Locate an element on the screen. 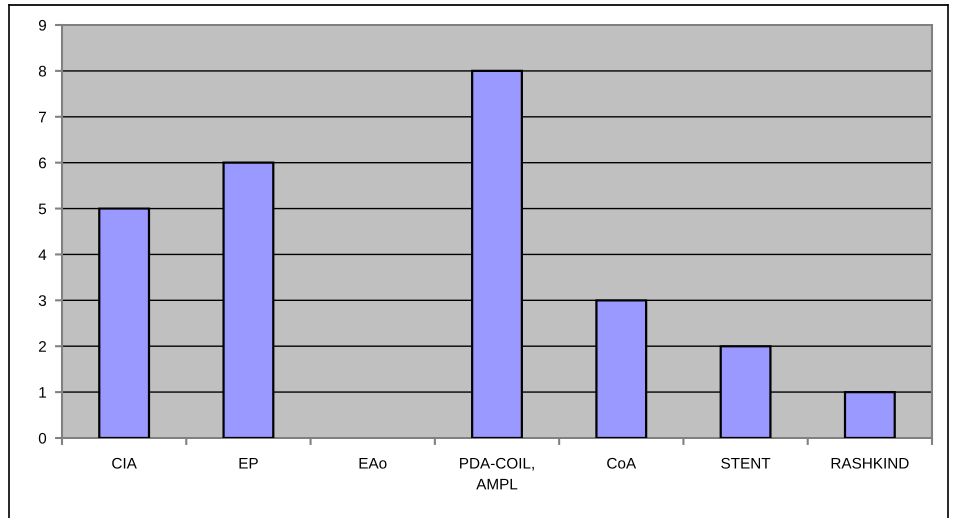 The height and width of the screenshot is (518, 953). x-tick-label: EP is located at coordinates (248, 463).